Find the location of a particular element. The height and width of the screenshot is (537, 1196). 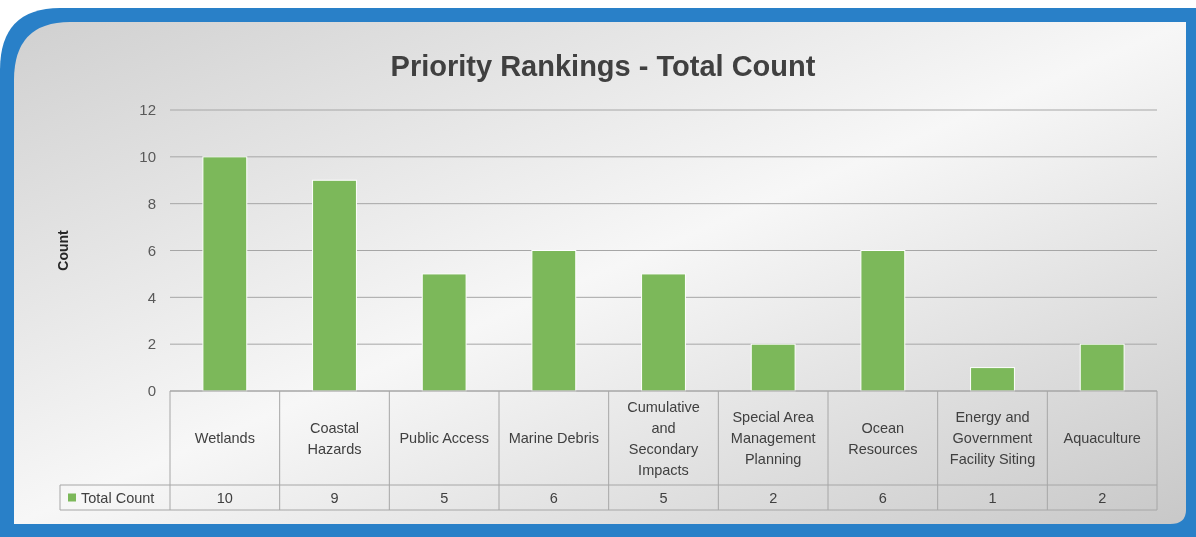

x-tick-label: Cumulative and Secondary Impacts is located at coordinates (663, 438).